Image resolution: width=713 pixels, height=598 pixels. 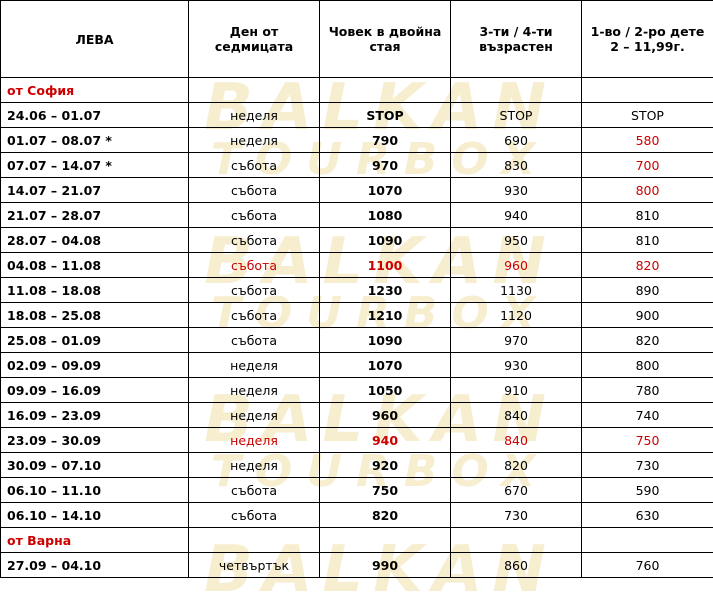 What do you see at coordinates (385, 290) in the screenshot?
I see `double-room-price-cell: 1230` at bounding box center [385, 290].